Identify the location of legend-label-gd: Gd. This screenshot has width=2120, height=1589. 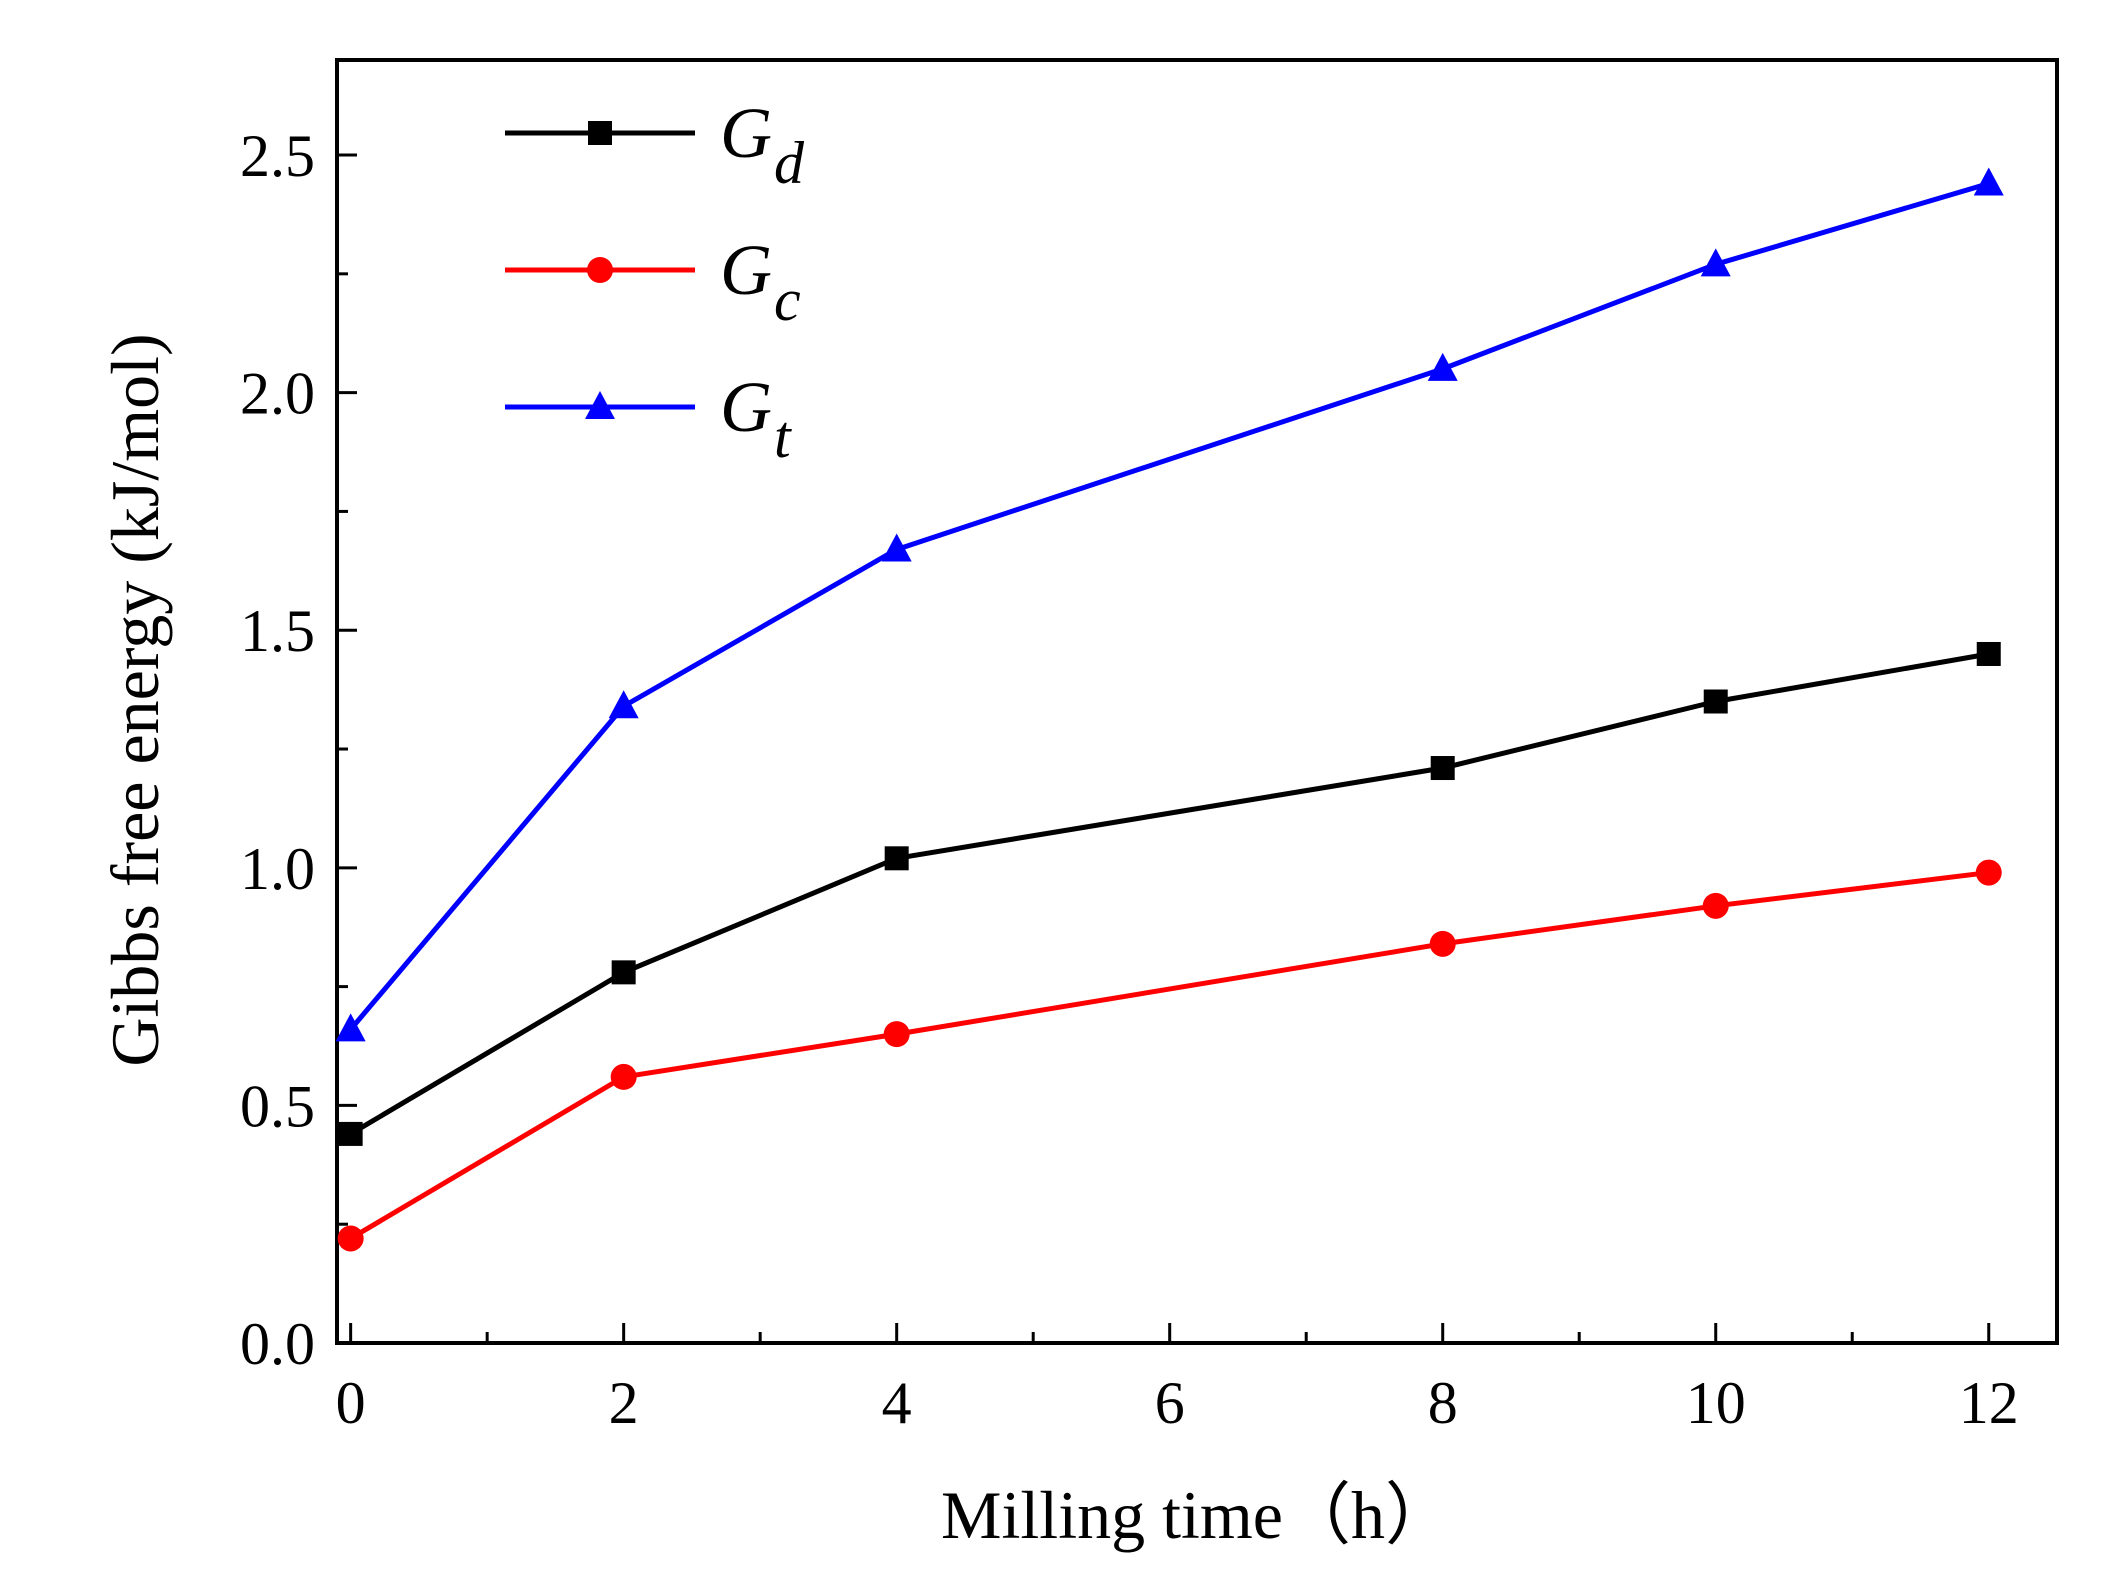
(762, 144).